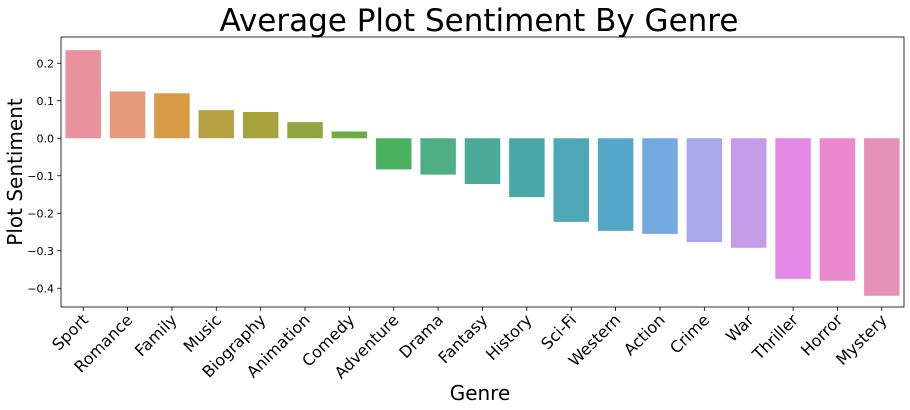  I want to click on x-tick-label: Family, so click(156, 335).